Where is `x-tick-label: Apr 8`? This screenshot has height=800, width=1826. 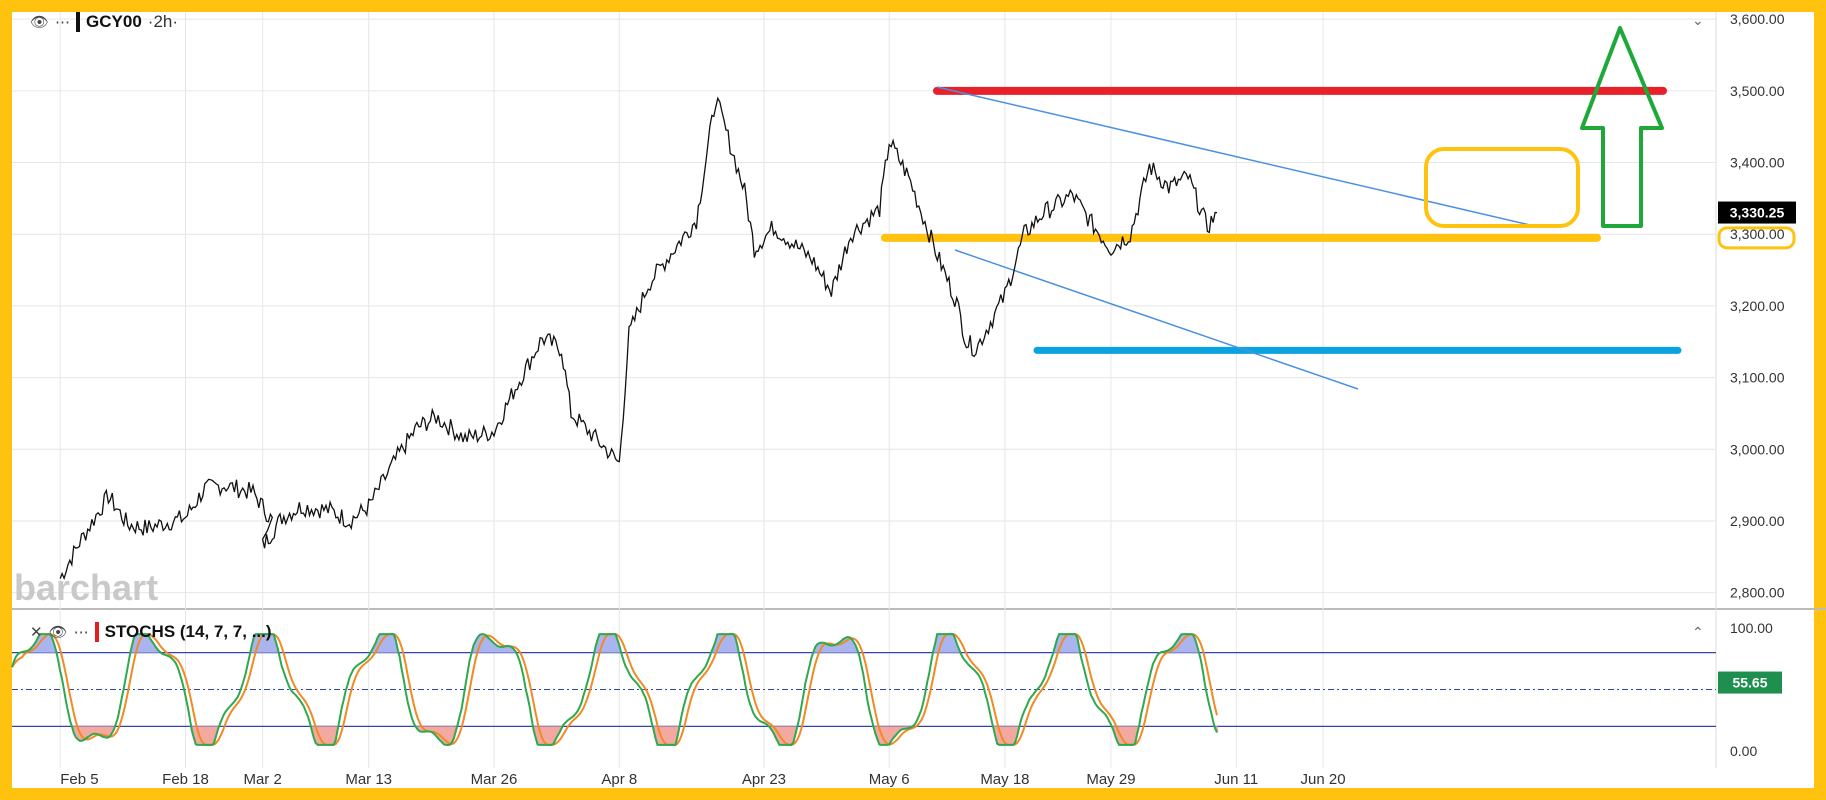 x-tick-label: Apr 8 is located at coordinates (619, 779).